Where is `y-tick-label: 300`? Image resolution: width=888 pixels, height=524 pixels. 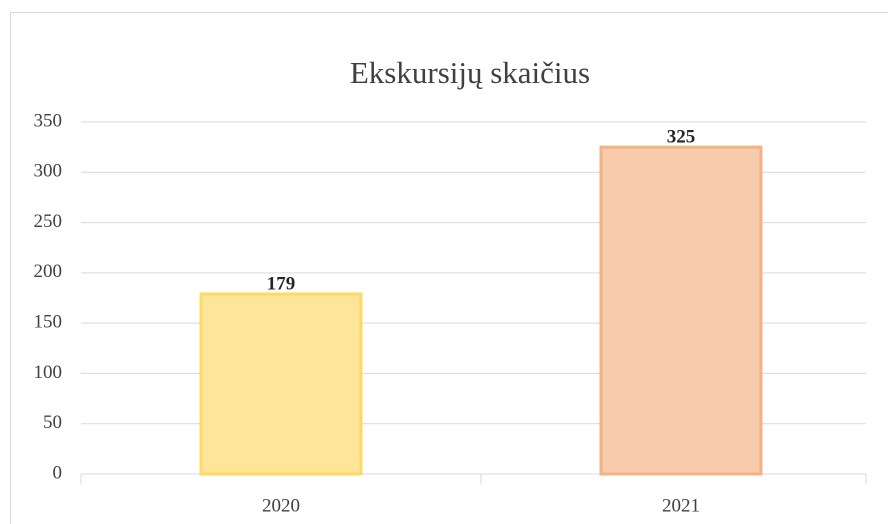 y-tick-label: 300 is located at coordinates (48, 171).